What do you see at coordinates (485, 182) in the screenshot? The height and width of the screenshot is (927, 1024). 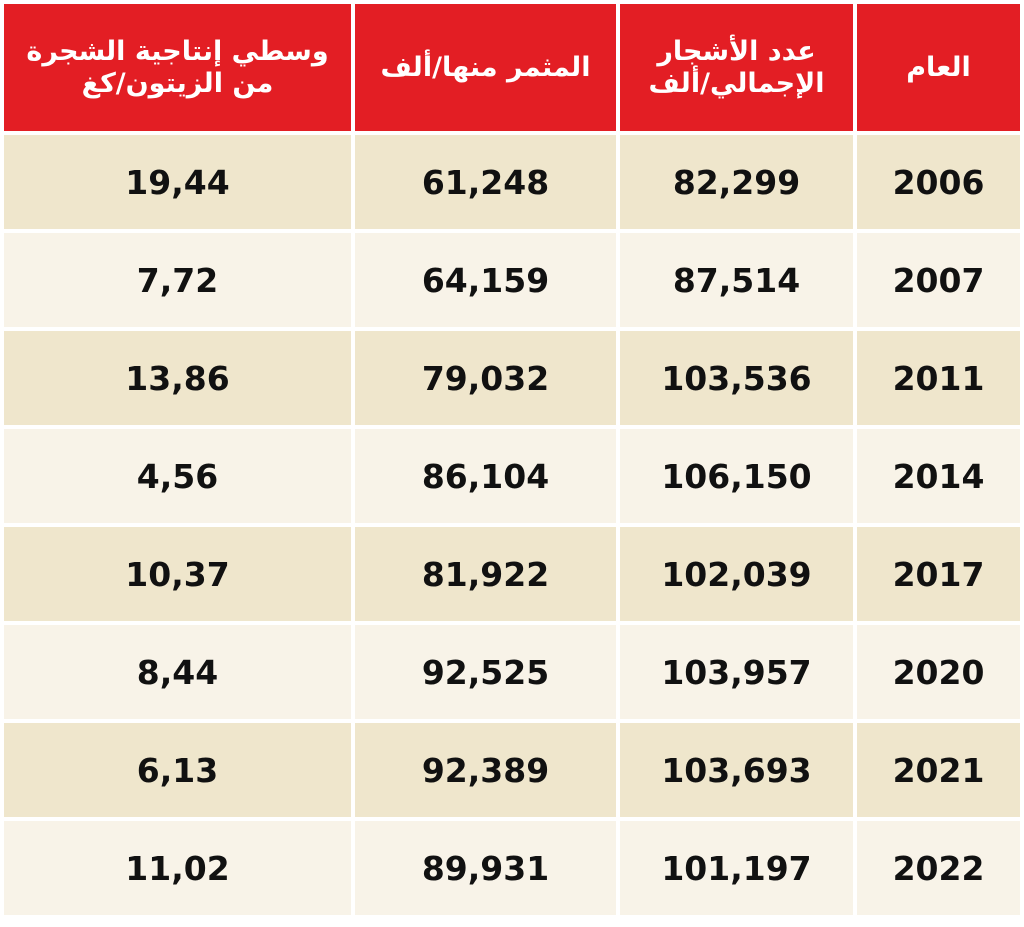 I see `table-cell: 61,248` at bounding box center [485, 182].